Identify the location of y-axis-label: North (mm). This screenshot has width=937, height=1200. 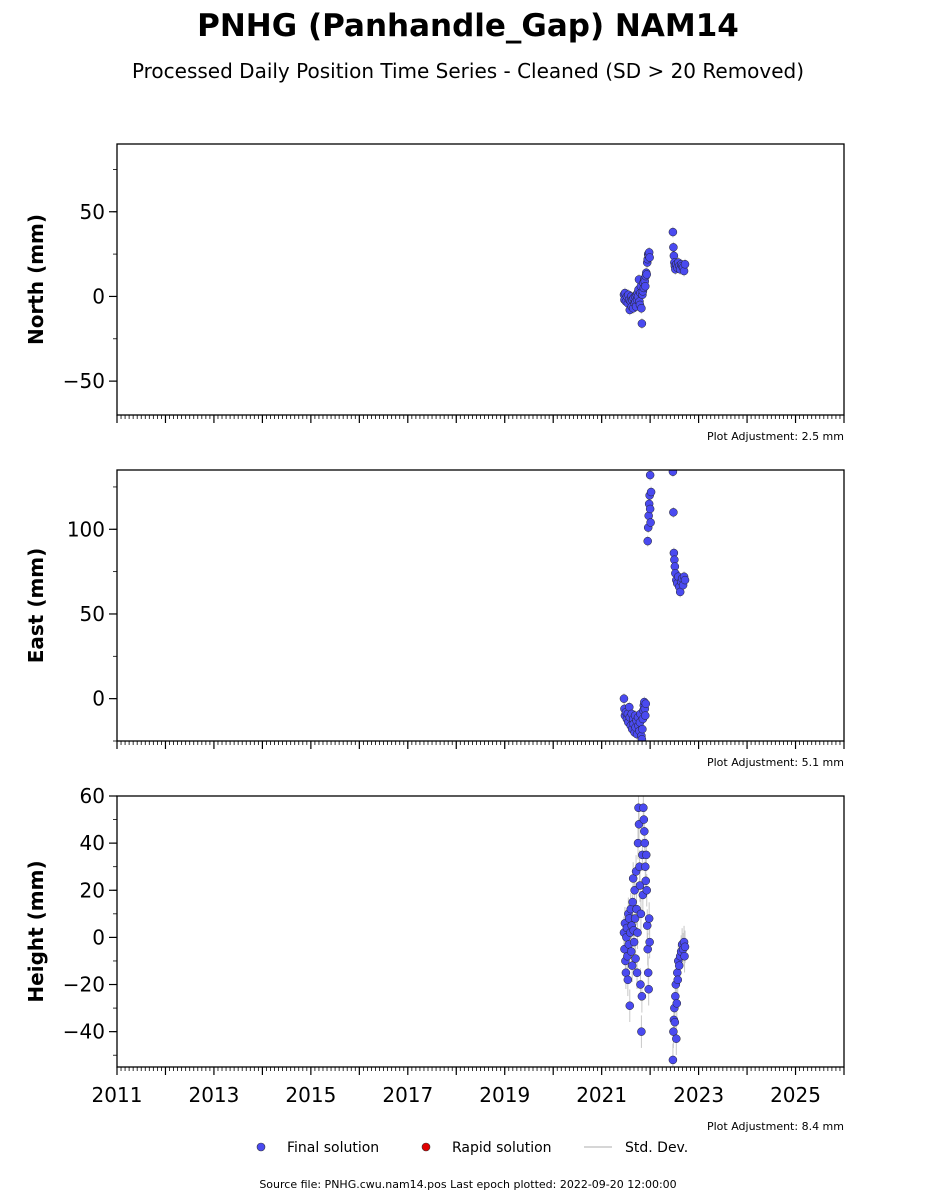
(36, 279).